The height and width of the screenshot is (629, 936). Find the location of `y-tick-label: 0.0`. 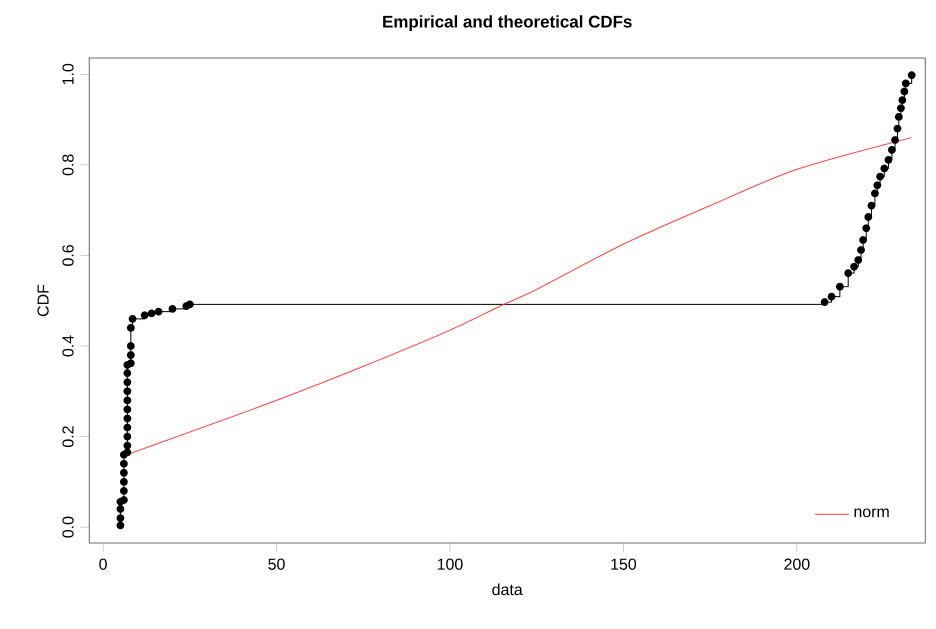

y-tick-label: 0.0 is located at coordinates (68, 527).